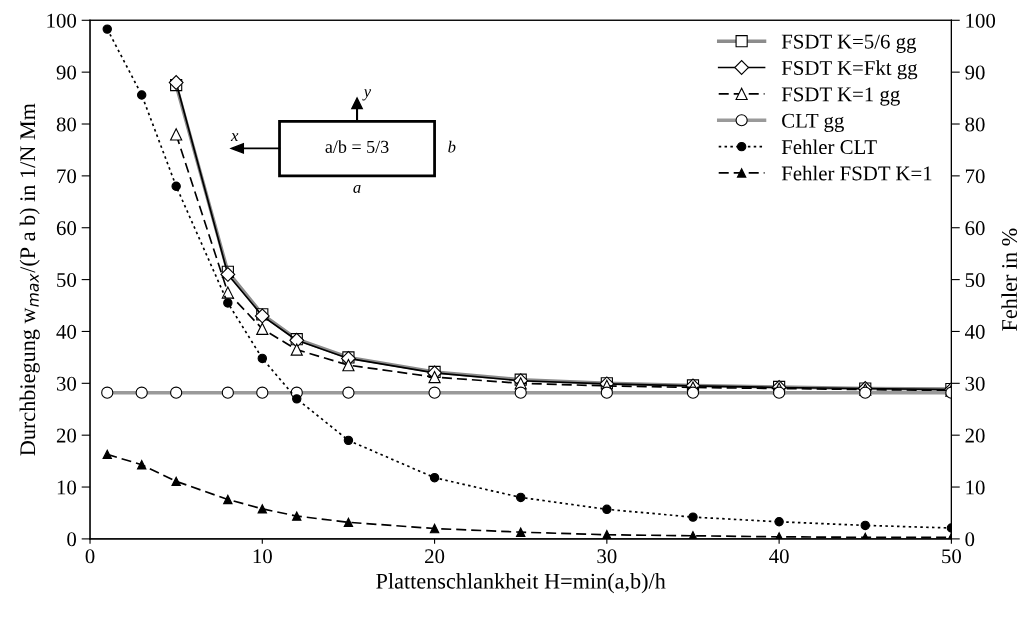  Describe the element at coordinates (970, 539) in the screenshot. I see `y2-tick-label: 0` at that location.